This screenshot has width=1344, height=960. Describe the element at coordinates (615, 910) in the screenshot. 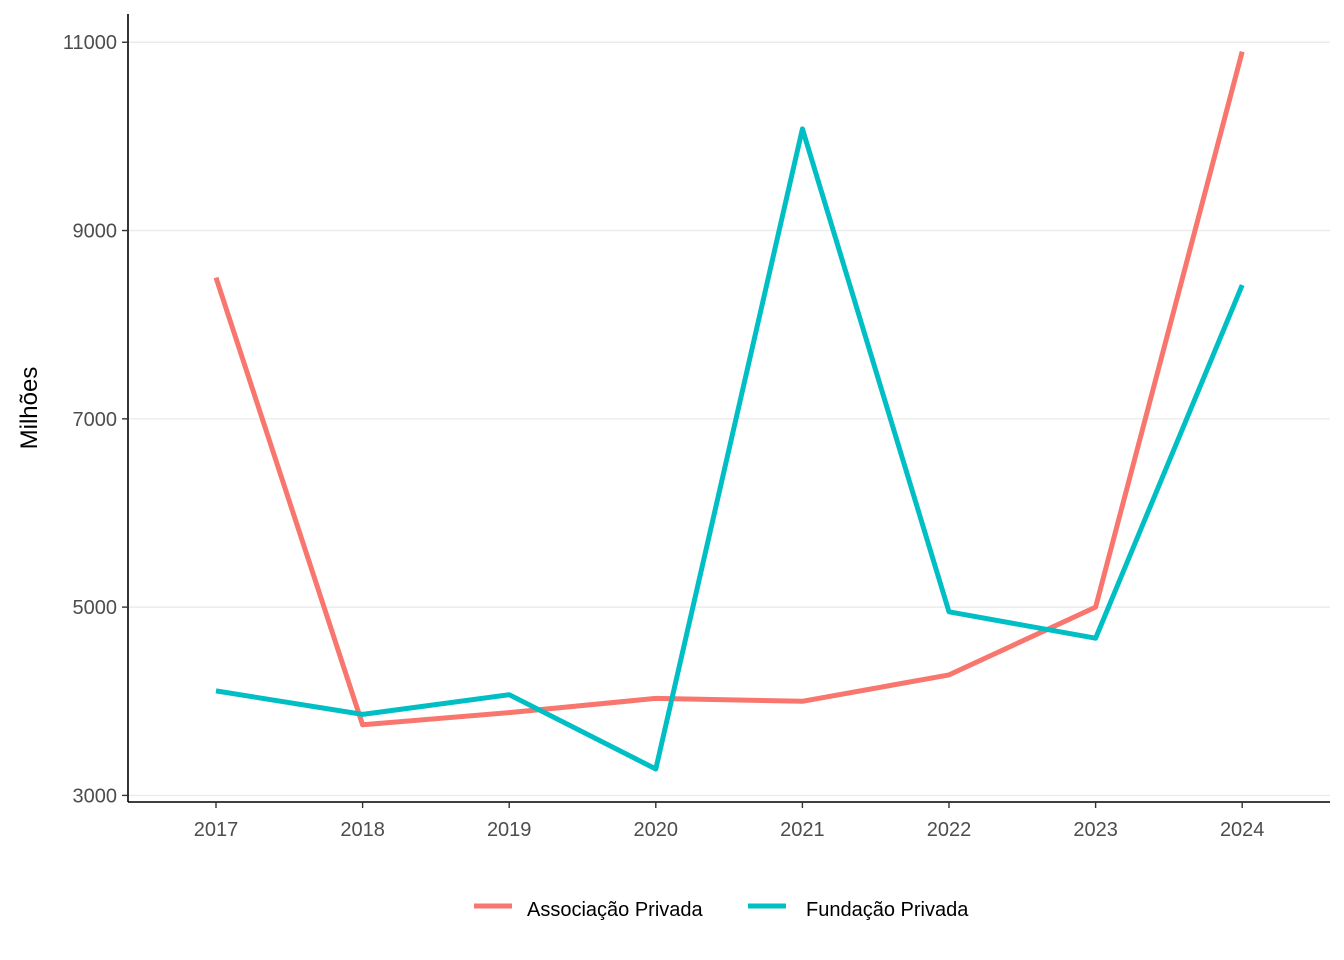

I see `legend-label-0: Associação Privada` at that location.